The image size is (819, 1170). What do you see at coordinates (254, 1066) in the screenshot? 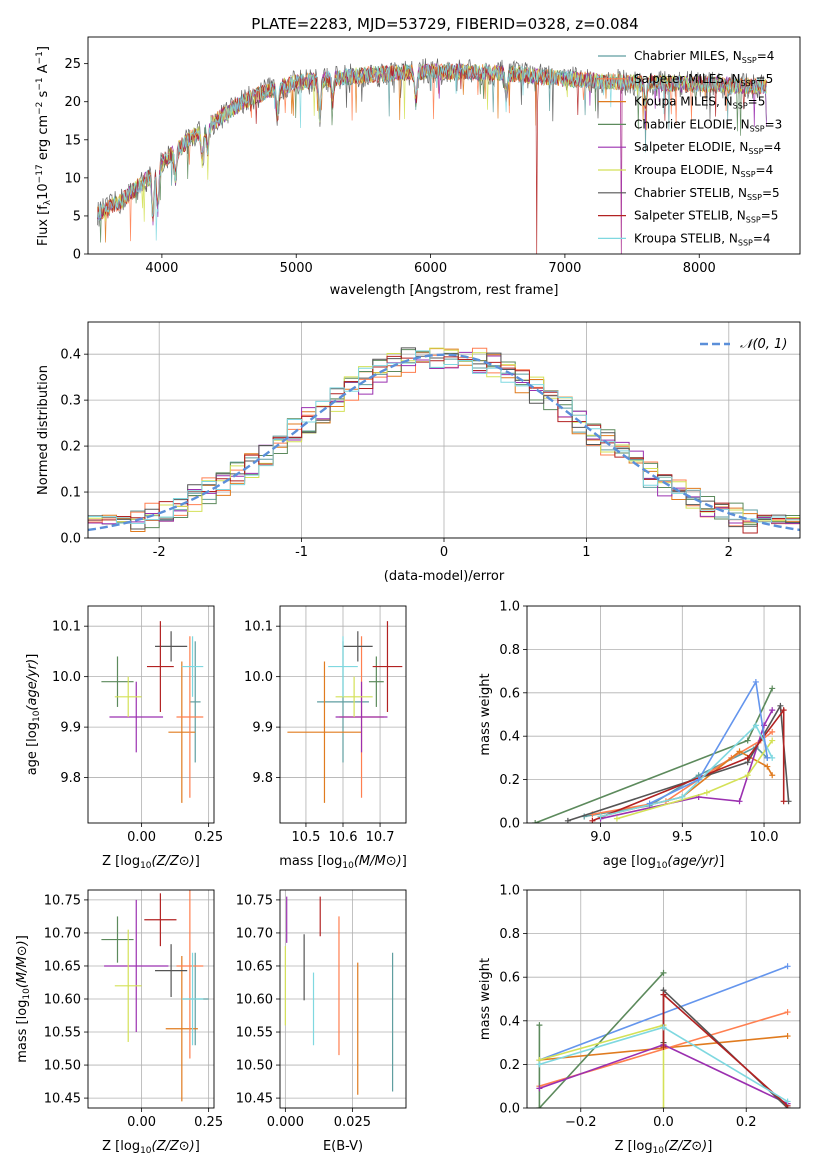
I see `y-tick-label: 10.50` at bounding box center [254, 1066].